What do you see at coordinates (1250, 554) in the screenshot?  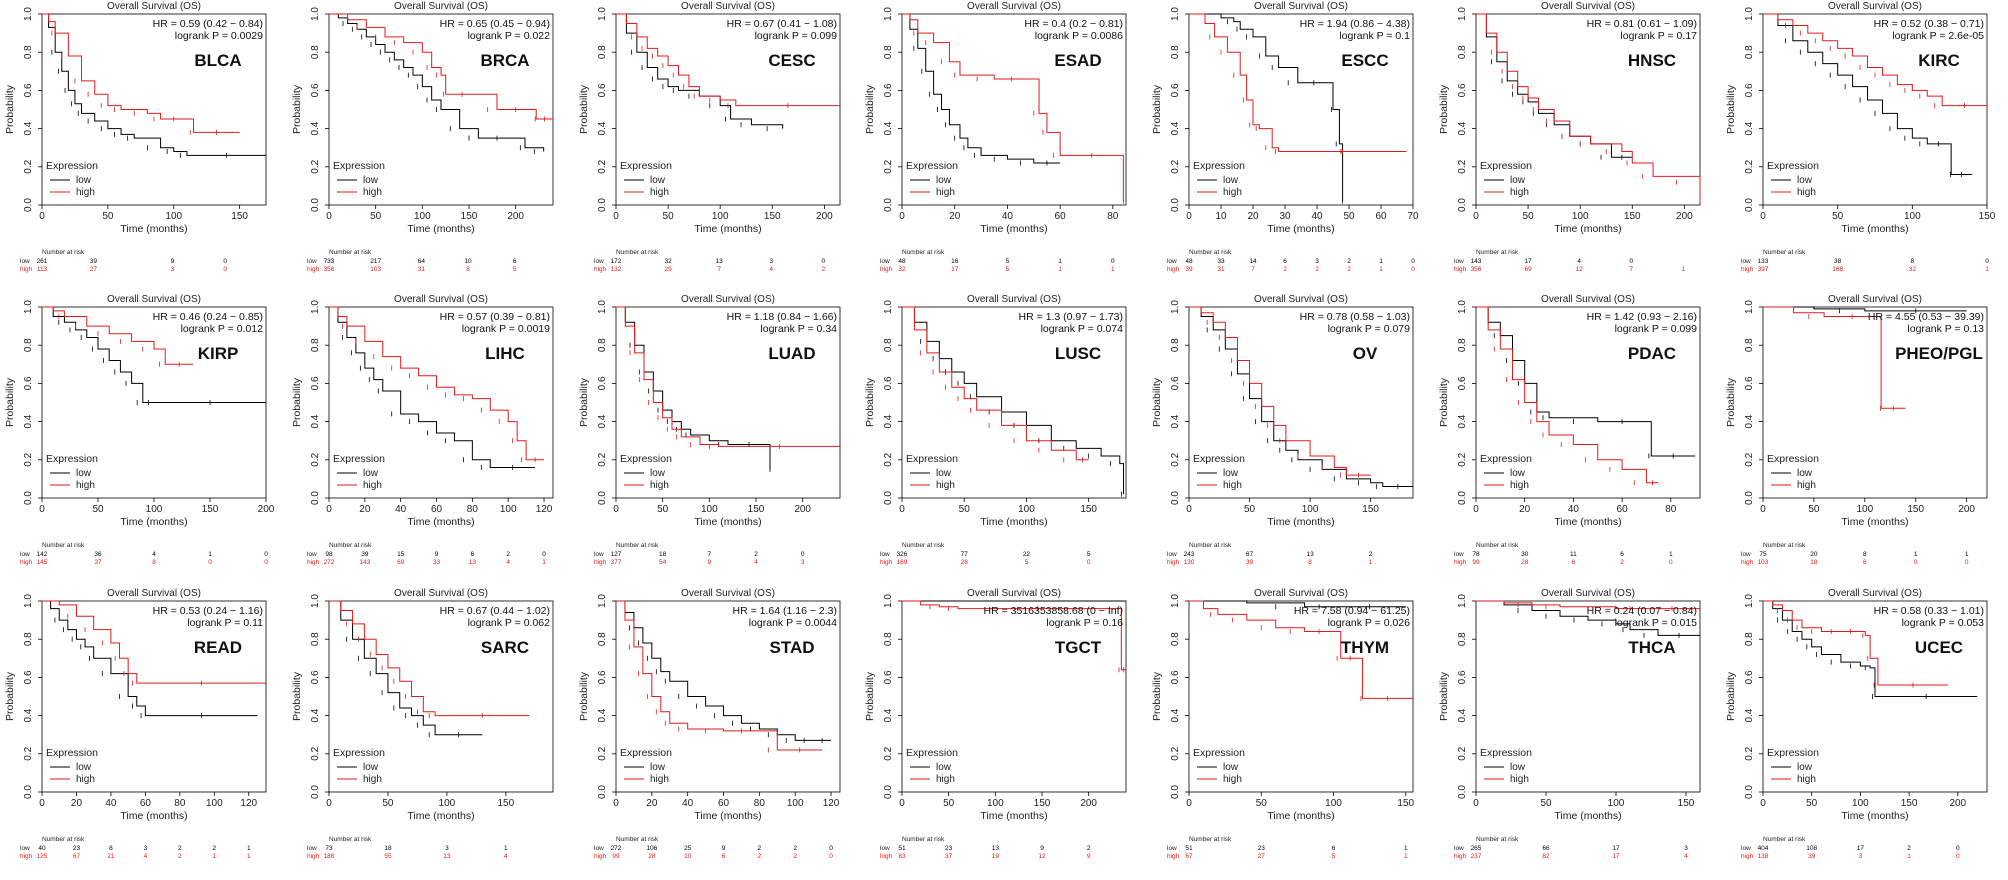 I see `risk-low-count: 67` at bounding box center [1250, 554].